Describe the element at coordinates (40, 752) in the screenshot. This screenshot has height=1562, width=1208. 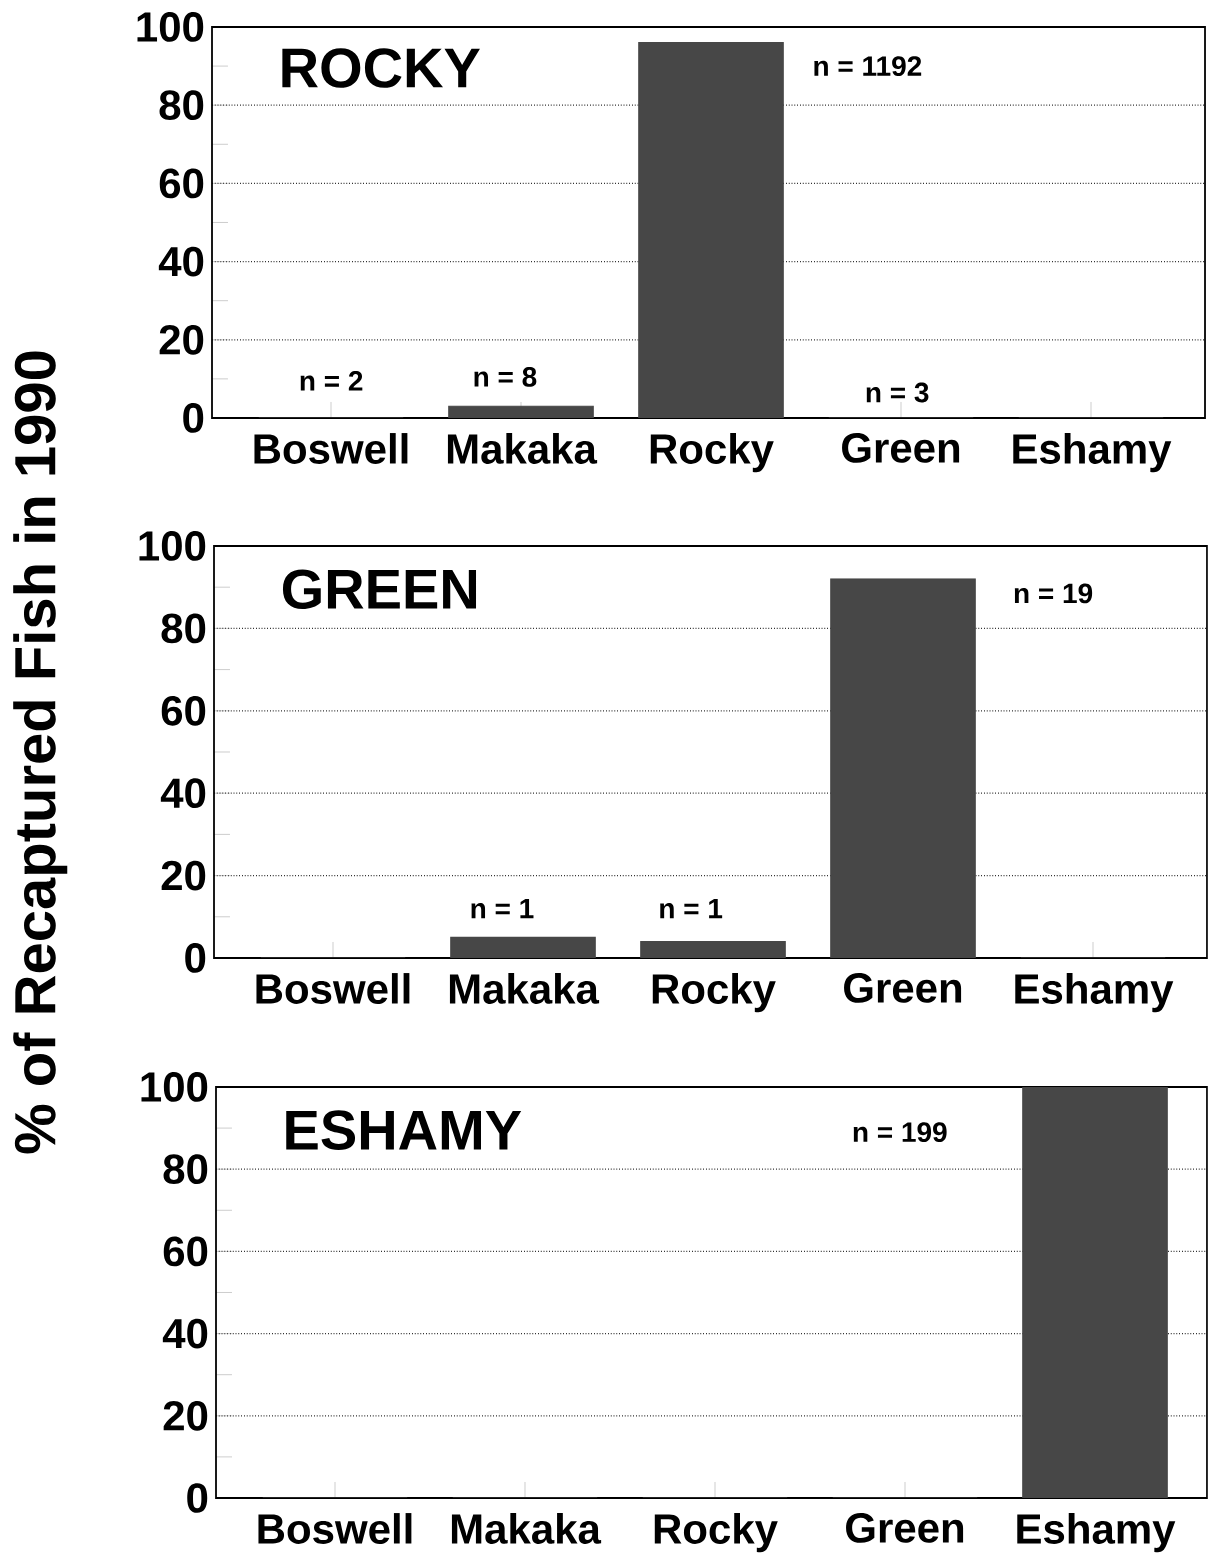
I see `y-axis-title: % of Recaptured Fish in 1990` at that location.